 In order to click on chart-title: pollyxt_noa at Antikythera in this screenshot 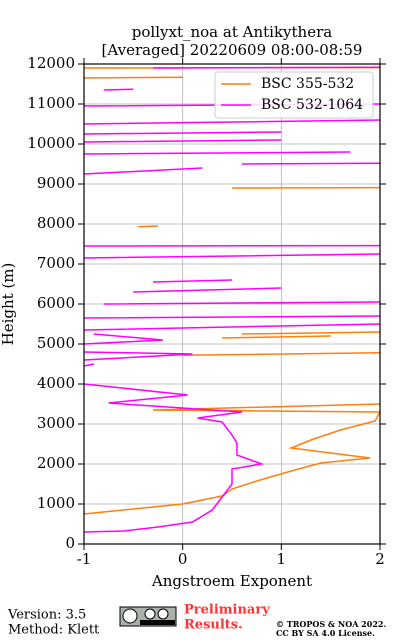, I will do `click(232, 32)`.